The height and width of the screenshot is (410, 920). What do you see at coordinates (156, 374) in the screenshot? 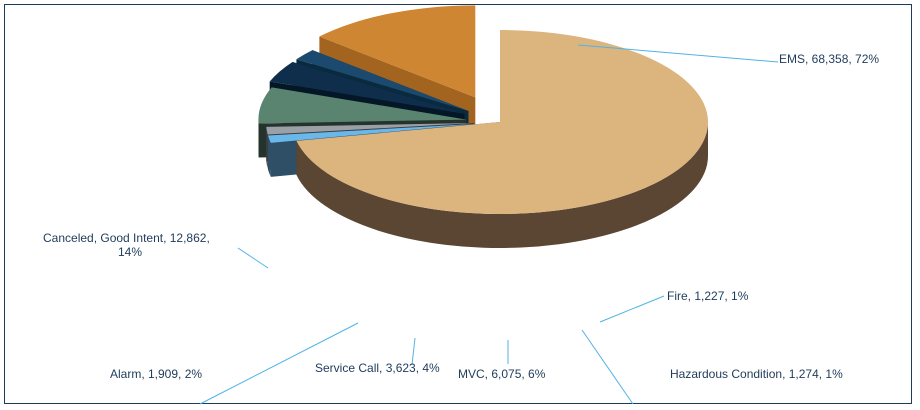
I see `label-alarm: Alarm, 1,909, 2%` at bounding box center [156, 374].